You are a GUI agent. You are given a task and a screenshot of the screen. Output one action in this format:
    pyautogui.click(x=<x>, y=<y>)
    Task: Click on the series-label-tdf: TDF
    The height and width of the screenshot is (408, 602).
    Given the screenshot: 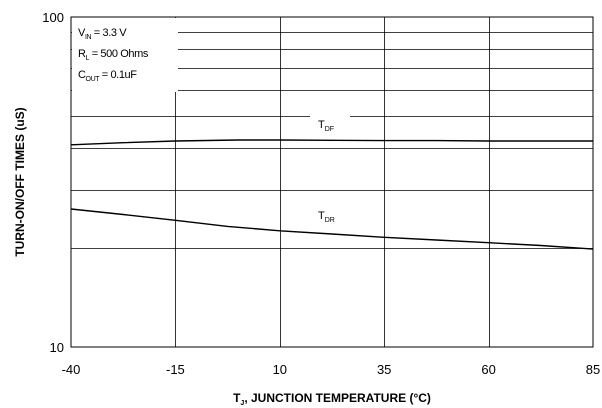 What is the action you would take?
    pyautogui.click(x=330, y=125)
    